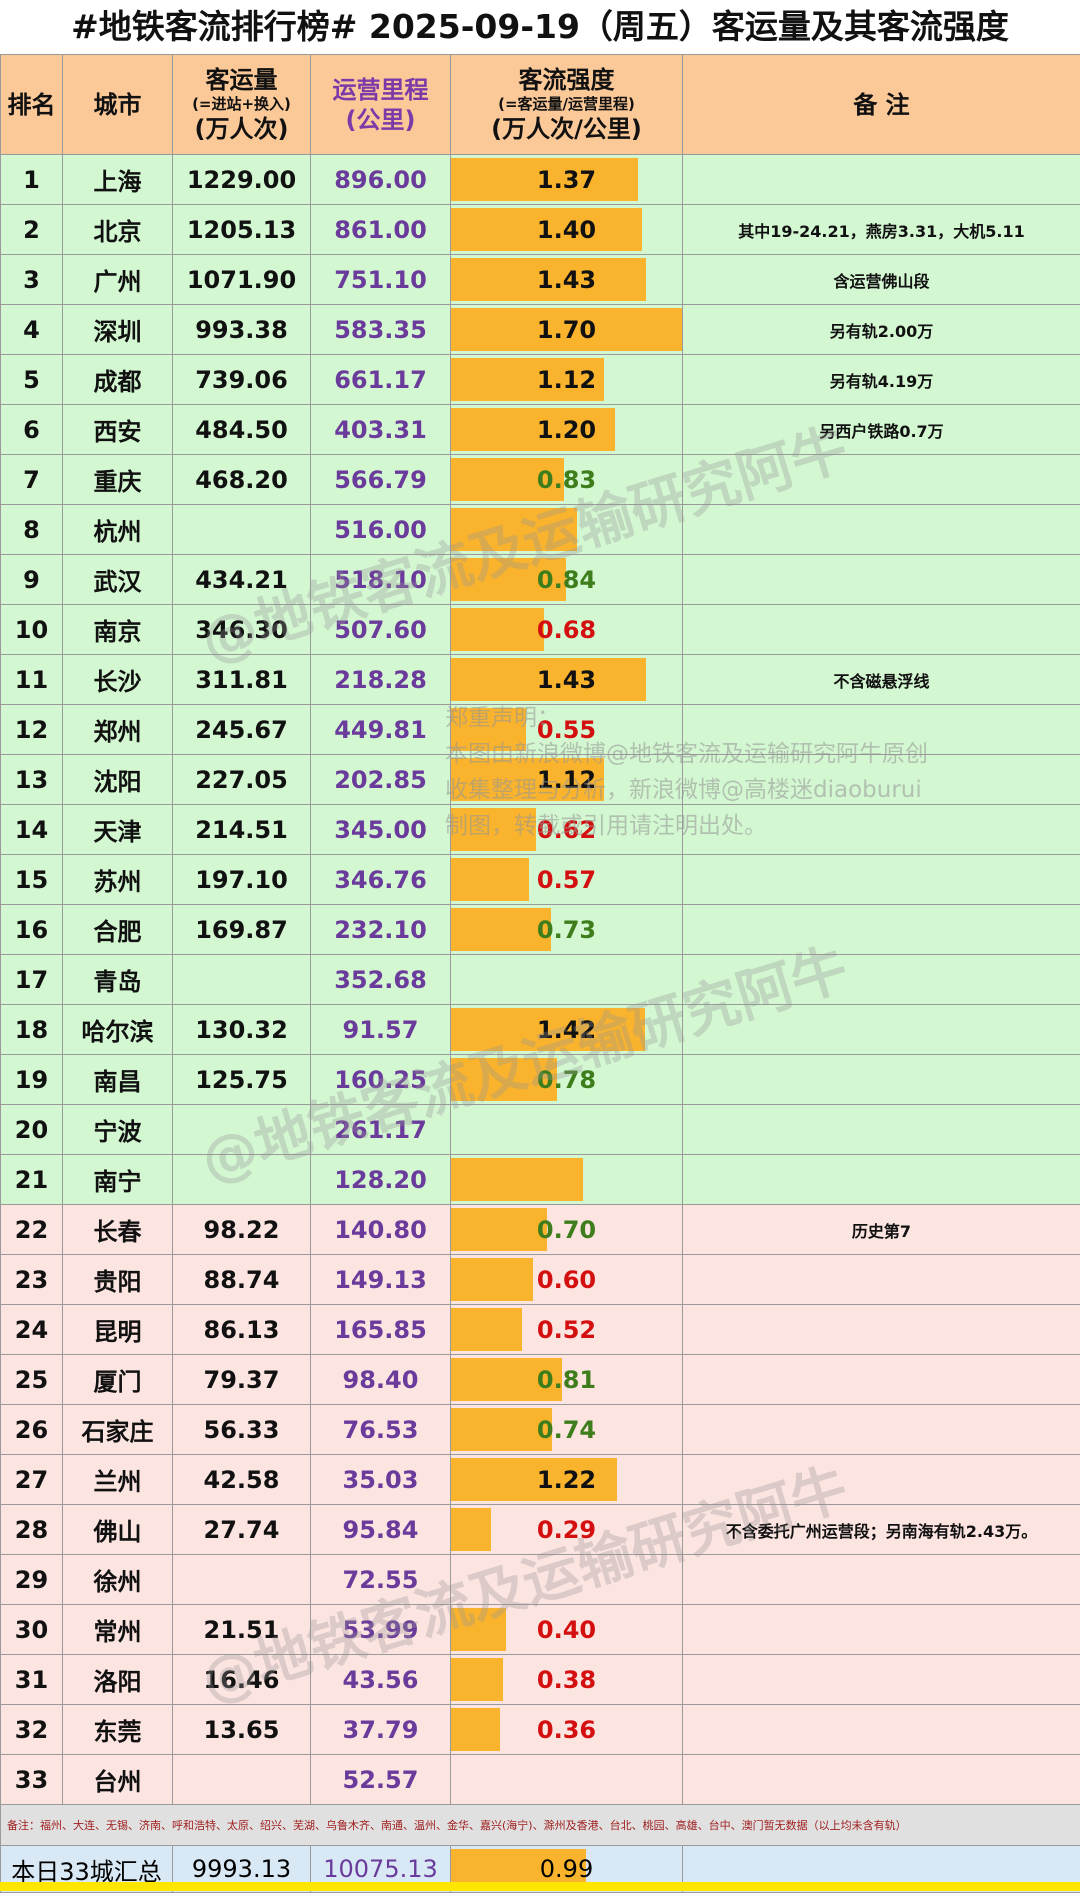 This screenshot has width=1080, height=1893. I want to click on rank-cell: 18, so click(32, 1030).